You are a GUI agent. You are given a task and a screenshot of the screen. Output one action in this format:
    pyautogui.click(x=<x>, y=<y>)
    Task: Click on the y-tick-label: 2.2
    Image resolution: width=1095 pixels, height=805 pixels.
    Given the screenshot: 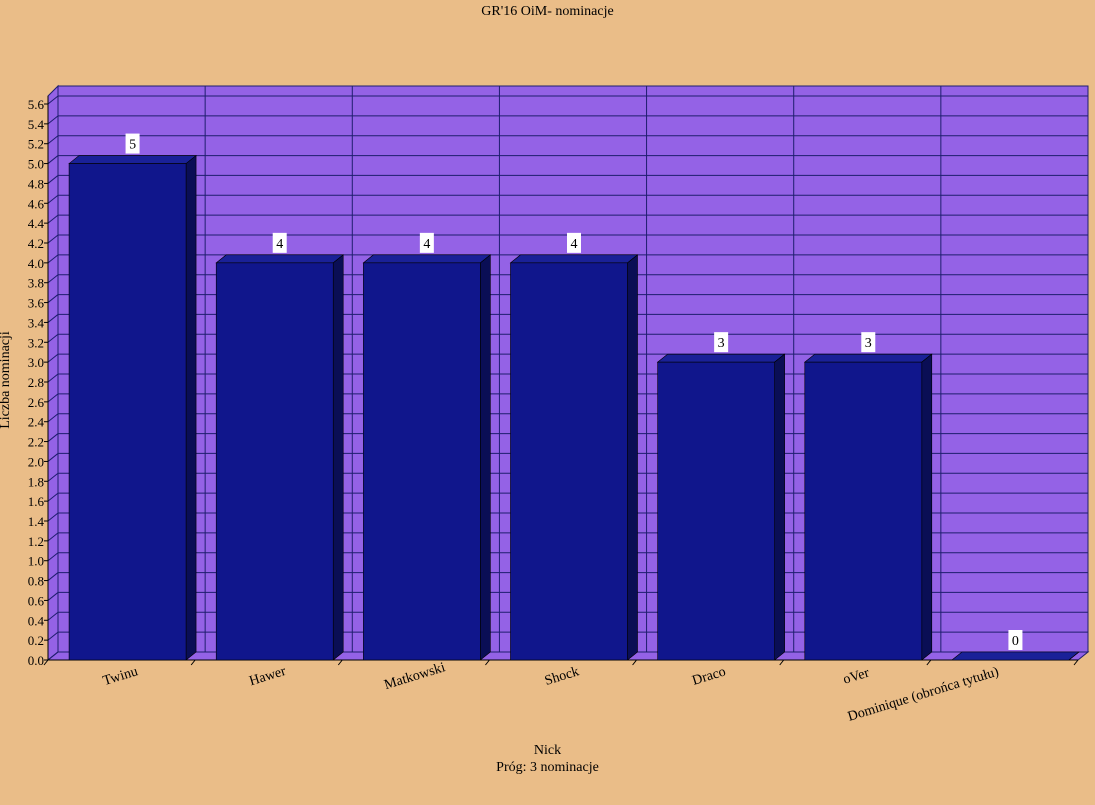 What is the action you would take?
    pyautogui.click(x=36, y=442)
    